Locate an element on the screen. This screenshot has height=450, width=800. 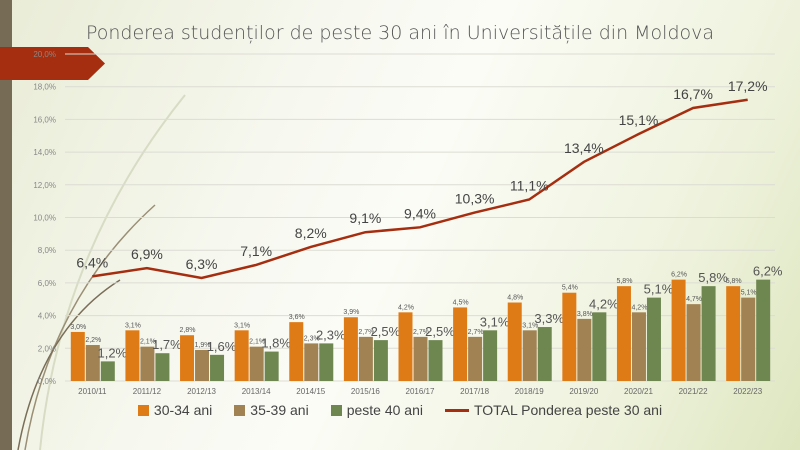
data-label: 3,6% is located at coordinates (297, 317).